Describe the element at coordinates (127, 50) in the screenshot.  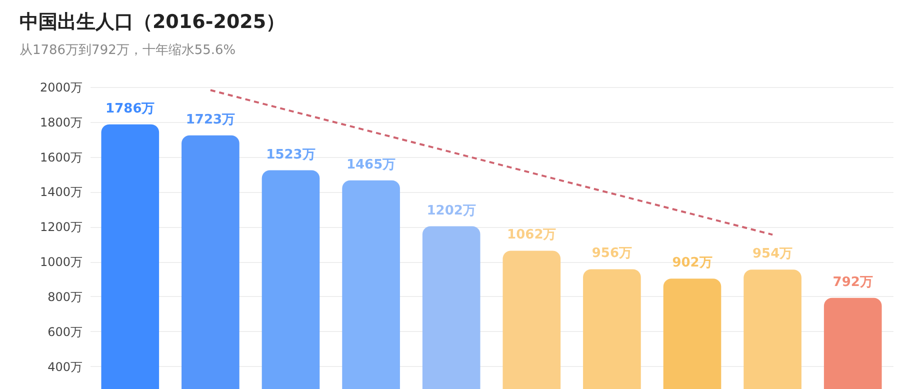
I see `chart-subtitle: 从1786万到792万，十年缩水55.6%` at that location.